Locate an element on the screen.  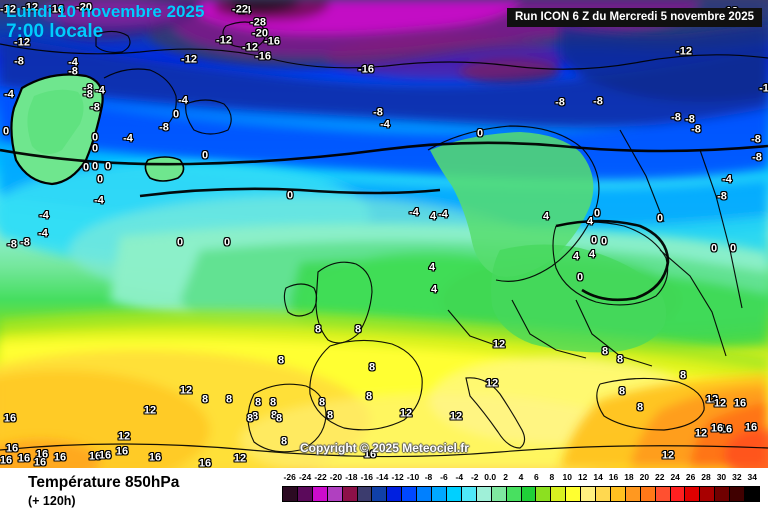
forecast-time: 7:00 locale is located at coordinates (55, 31).